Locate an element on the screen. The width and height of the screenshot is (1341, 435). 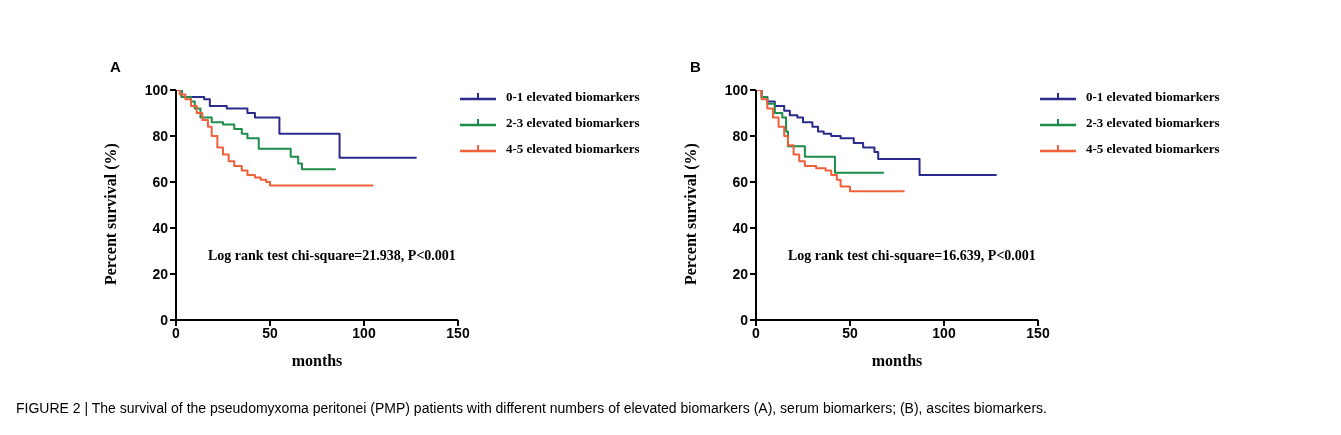
caption: FIGURE 2 | The survival of the pseudomyxoma peritonei (PMP) patients with different numbers of elevated biomarkers (A), serum biomarkers; (B), ascites biomarkers. is located at coordinates (531, 408).